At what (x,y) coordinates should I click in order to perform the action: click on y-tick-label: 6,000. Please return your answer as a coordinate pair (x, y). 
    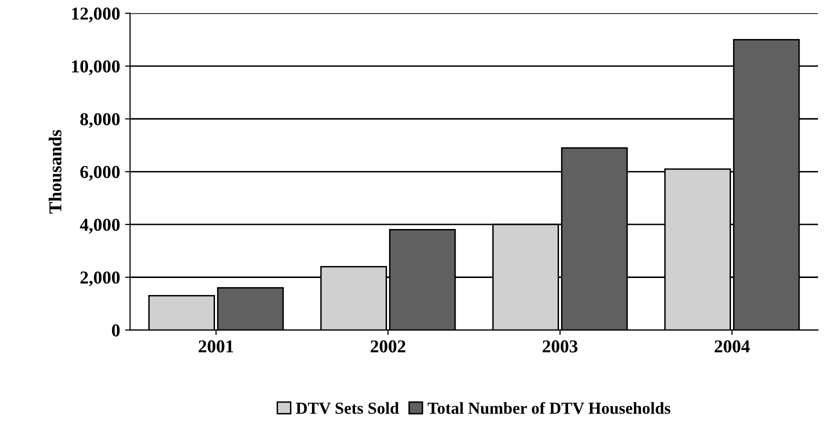
    Looking at the image, I should click on (100, 173).